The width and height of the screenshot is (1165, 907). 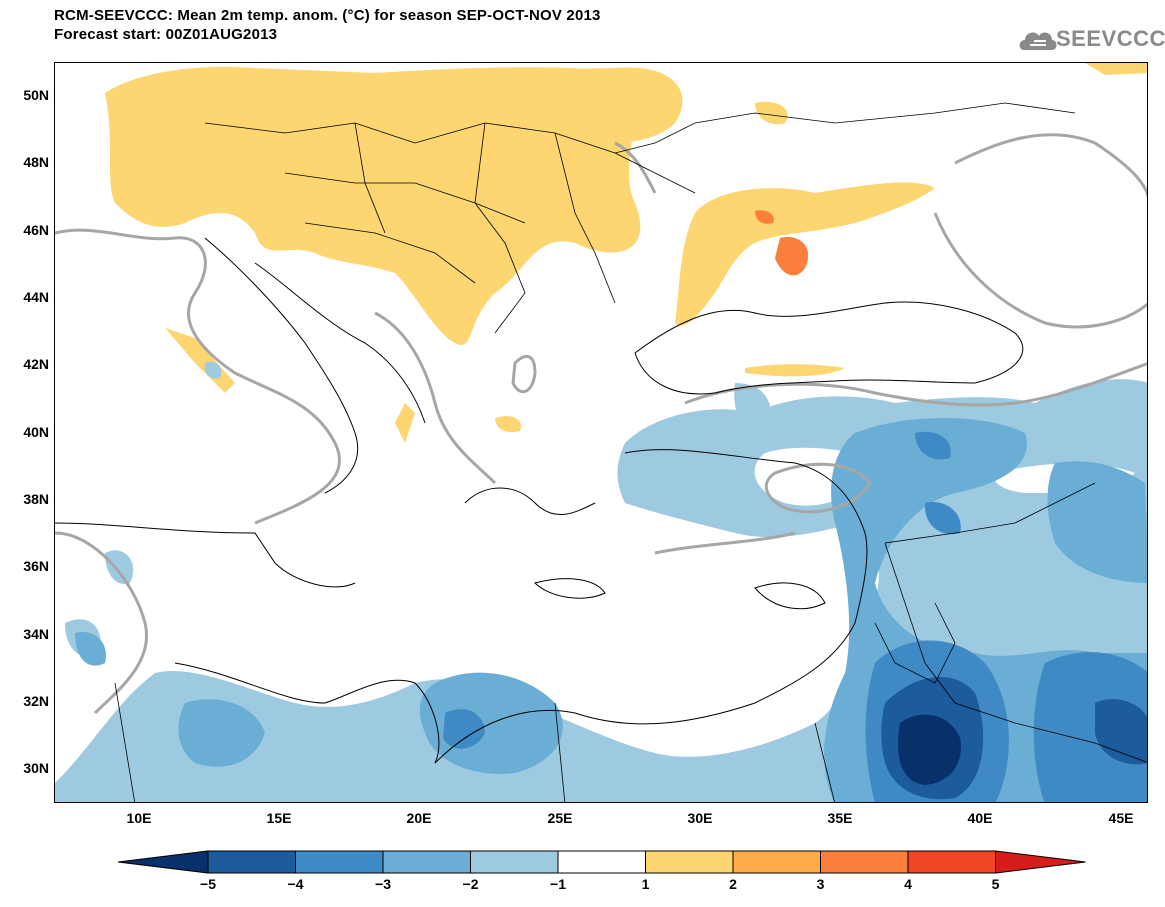 What do you see at coordinates (36, 162) in the screenshot?
I see `lat-label: 48N` at bounding box center [36, 162].